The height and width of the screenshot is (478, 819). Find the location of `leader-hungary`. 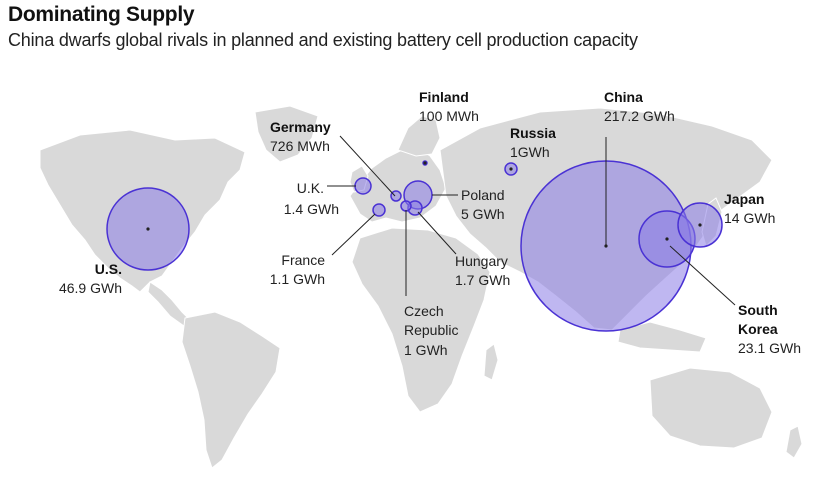

leader-hungary is located at coordinates (437, 233).